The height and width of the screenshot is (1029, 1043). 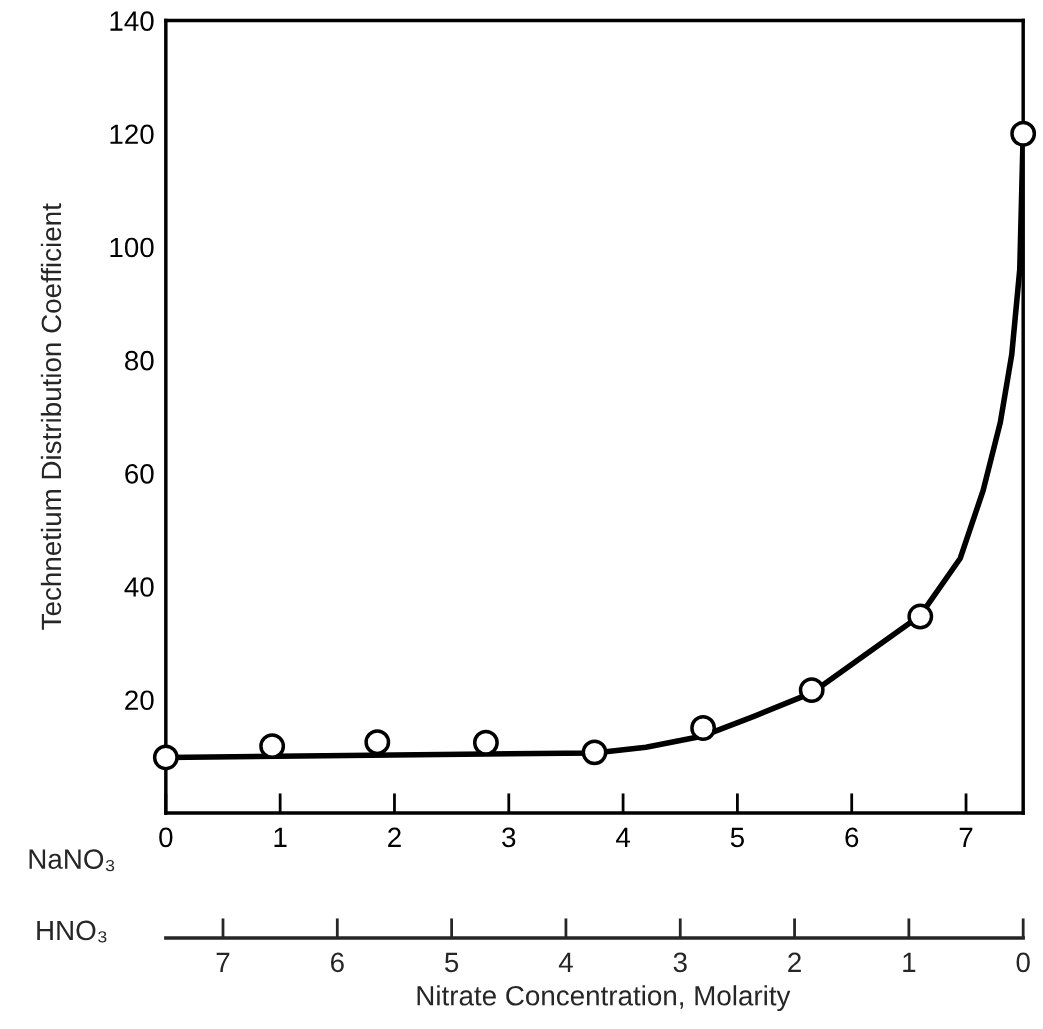 What do you see at coordinates (737, 837) in the screenshot?
I see `x-tick-label: 5` at bounding box center [737, 837].